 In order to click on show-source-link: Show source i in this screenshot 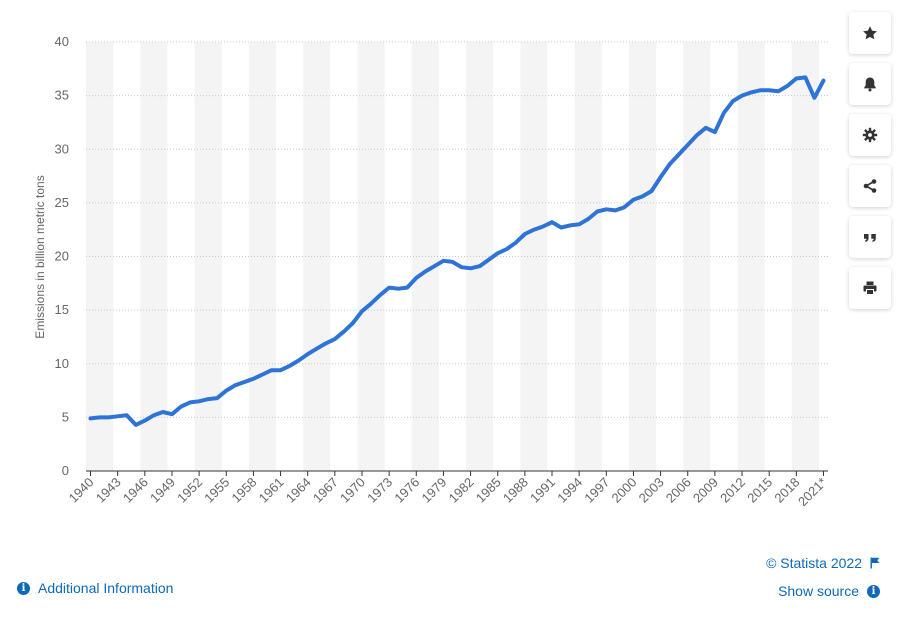, I will do `click(829, 591)`.